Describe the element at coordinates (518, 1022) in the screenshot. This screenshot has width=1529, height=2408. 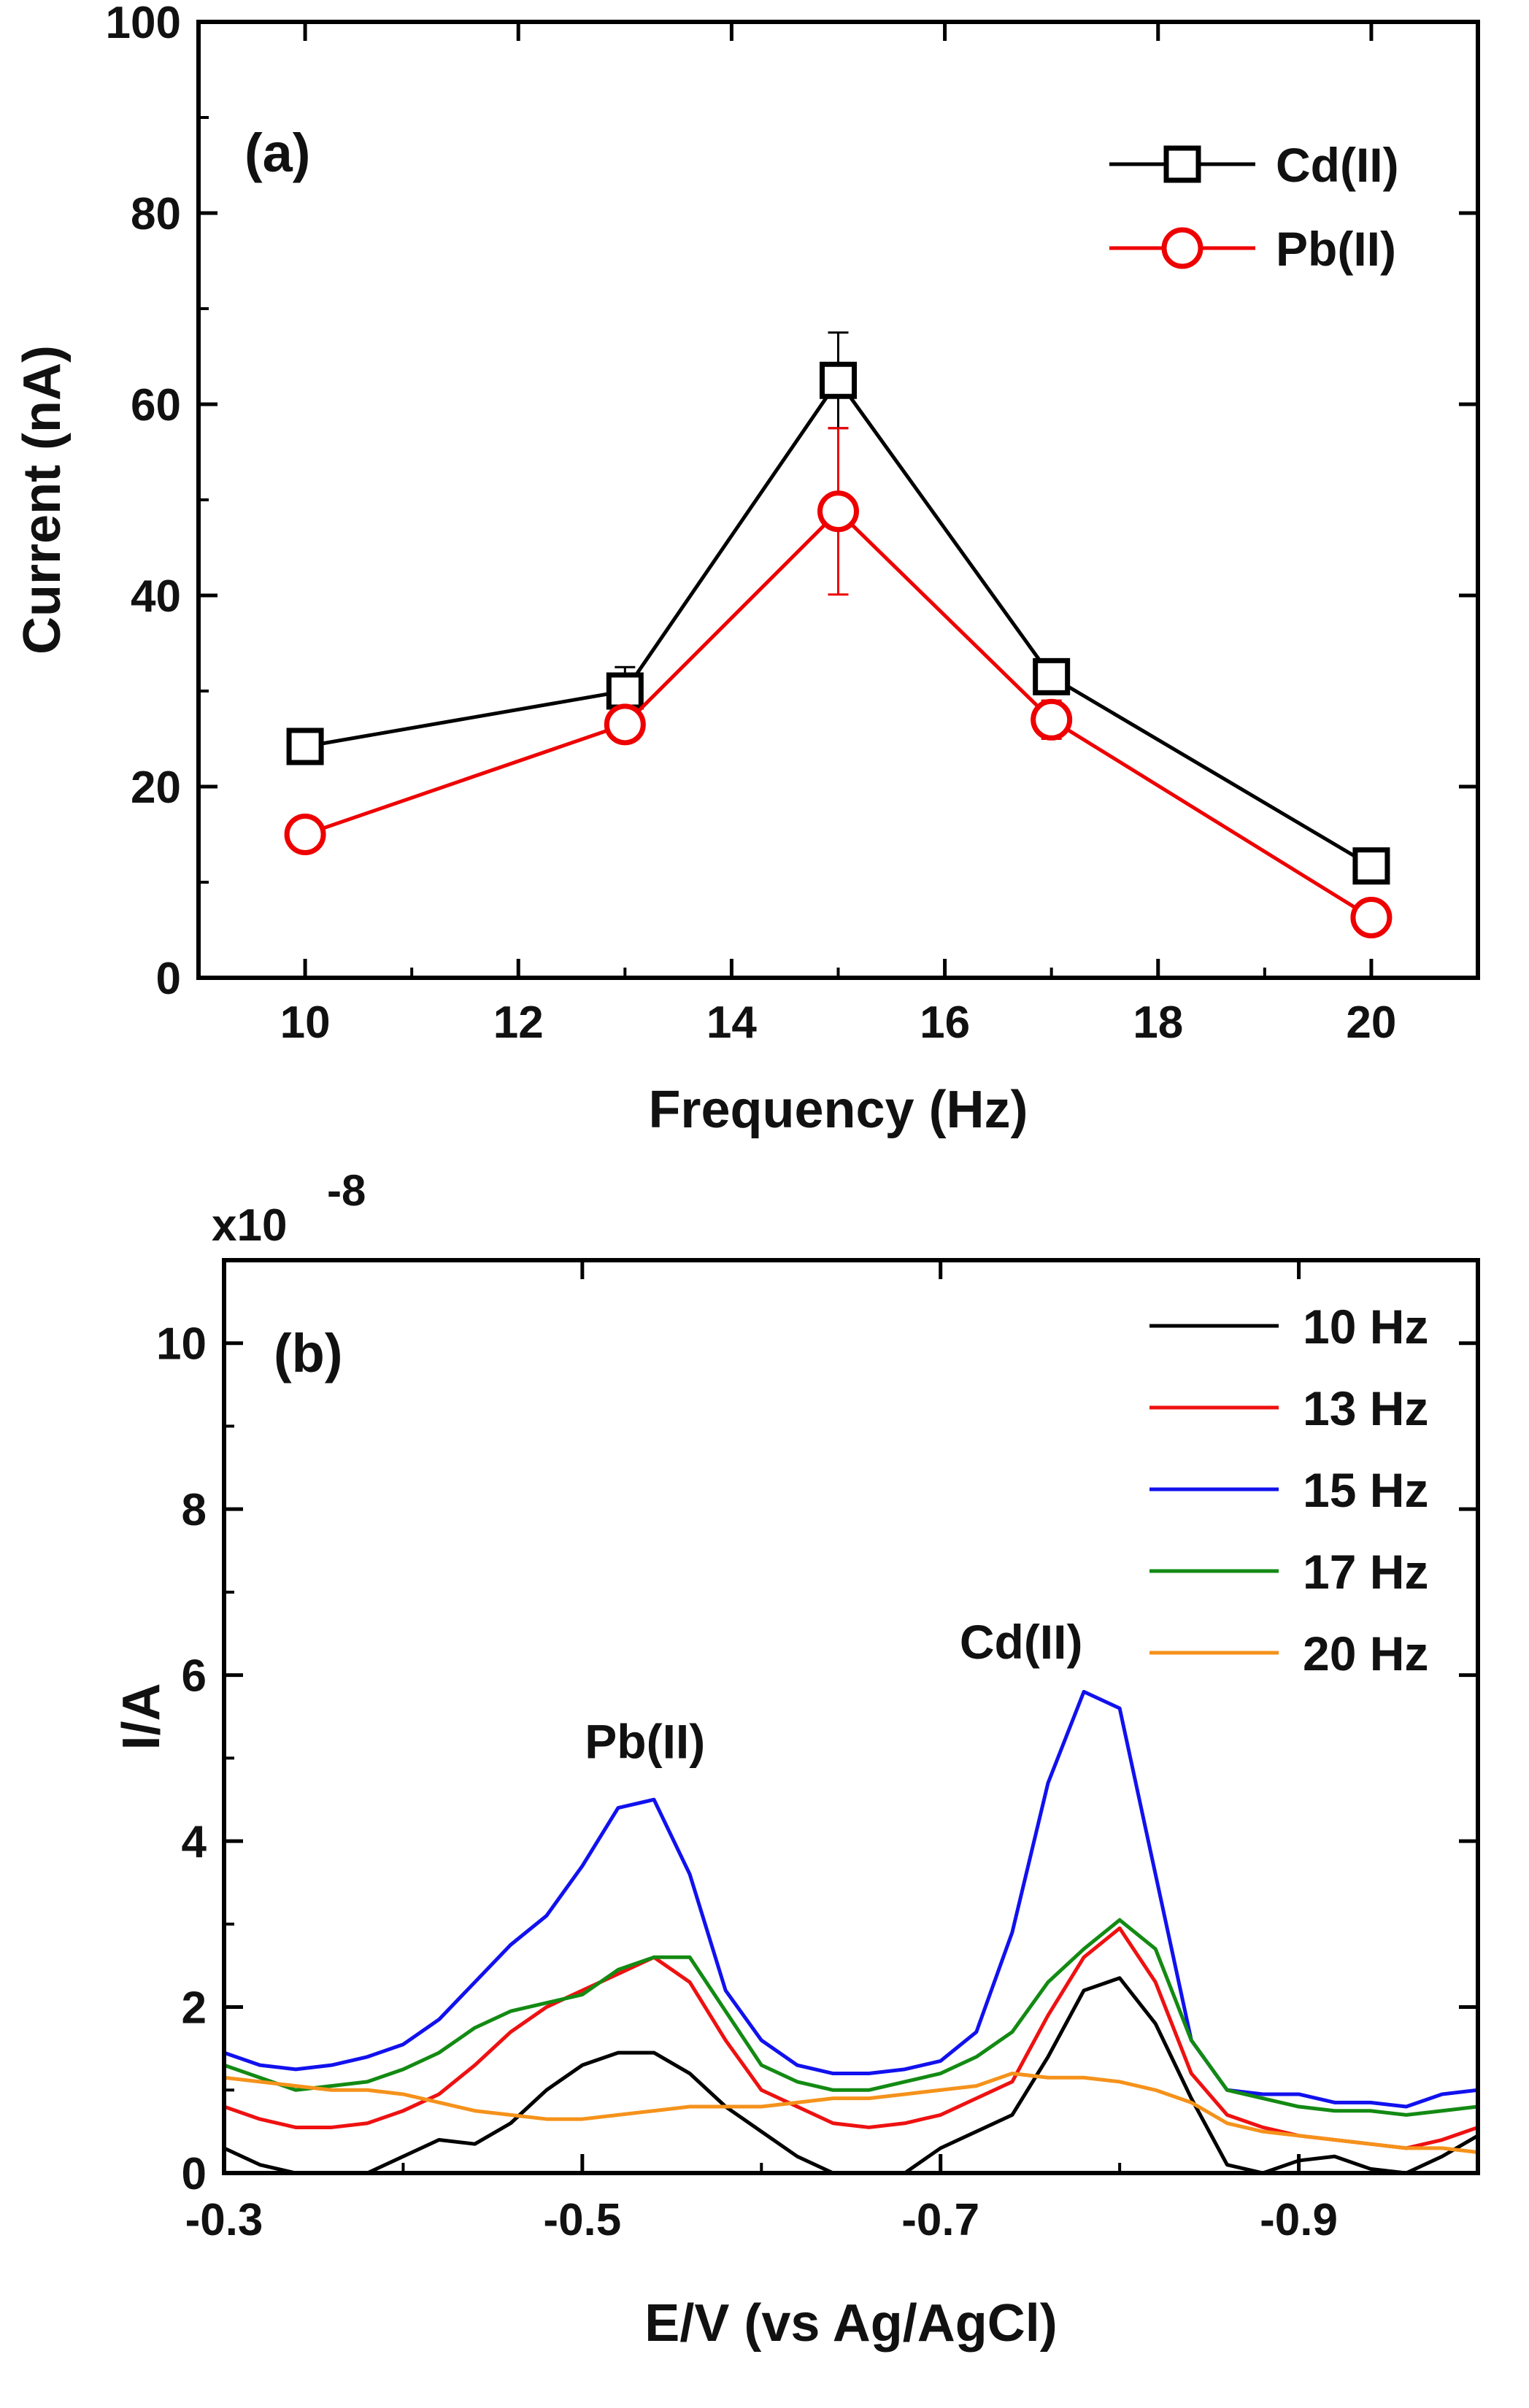
I see `x-tick-label-a: 12` at that location.